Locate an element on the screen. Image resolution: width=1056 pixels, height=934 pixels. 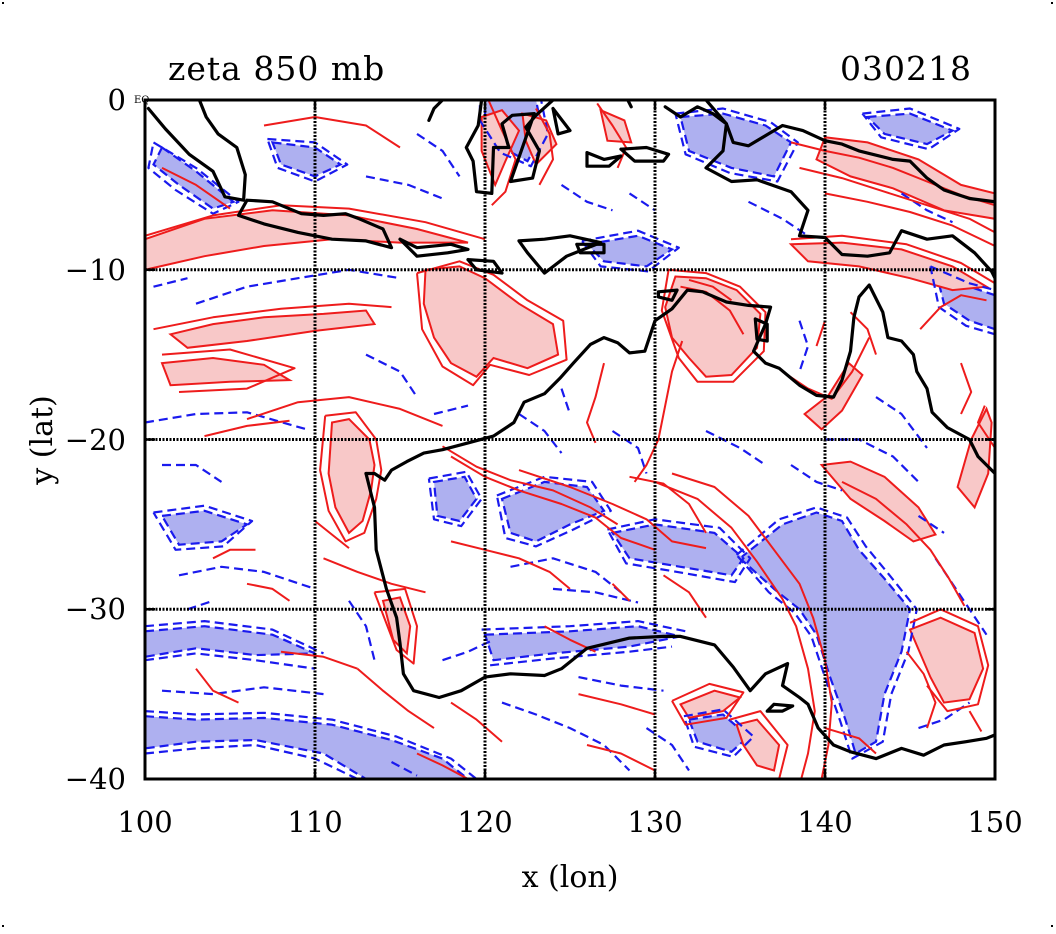
x-tick-label-120: 120 is located at coordinates (484, 822).